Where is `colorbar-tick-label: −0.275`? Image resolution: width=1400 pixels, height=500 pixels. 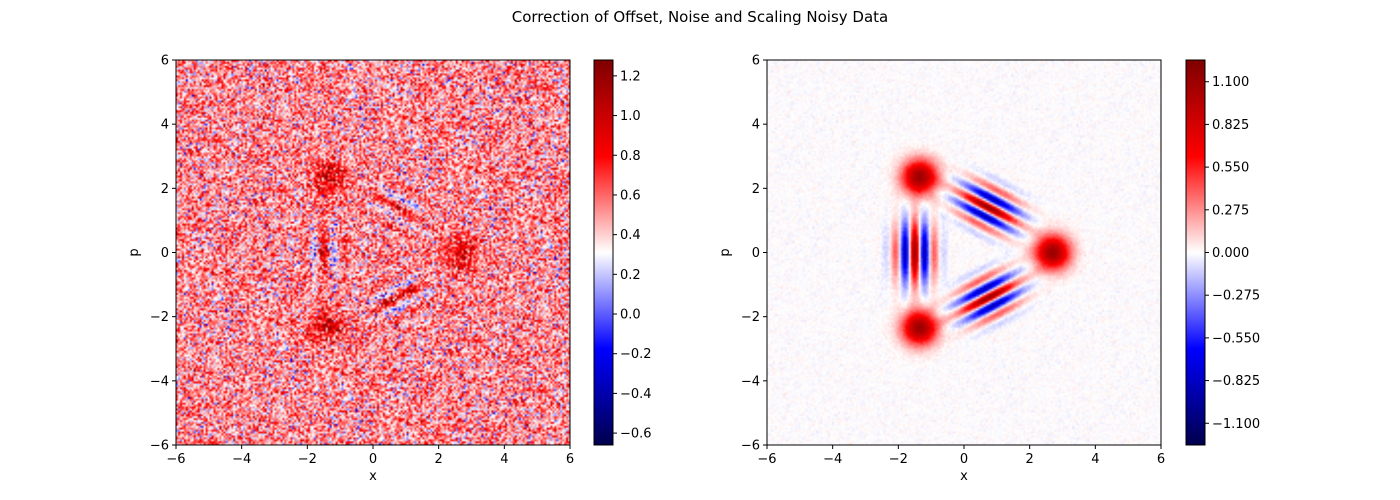
colorbar-tick-label: −0.275 is located at coordinates (1236, 296).